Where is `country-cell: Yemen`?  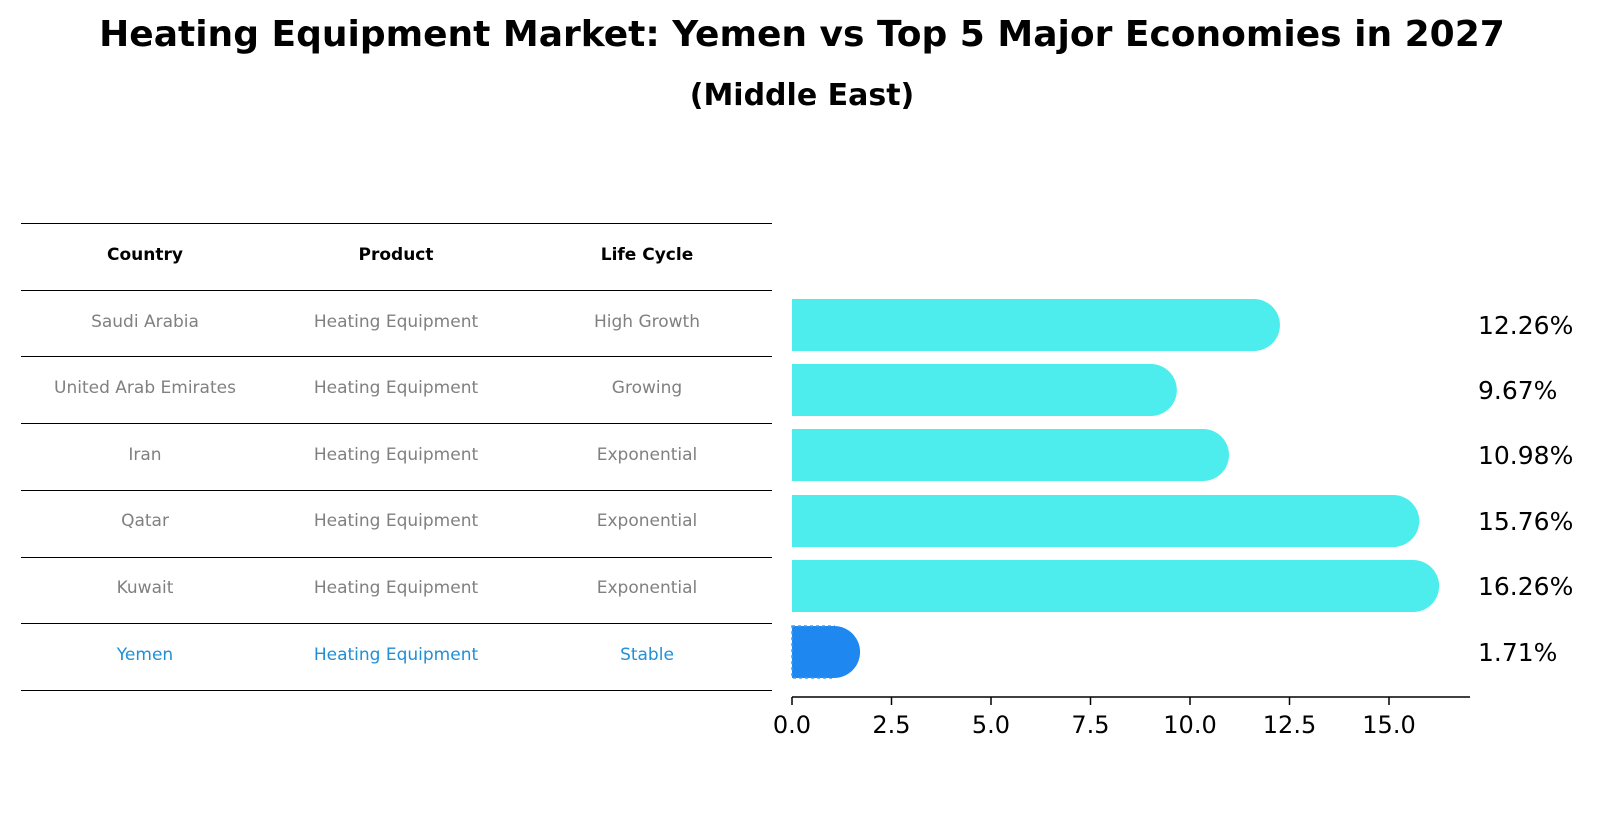
country-cell: Yemen is located at coordinates (145, 655).